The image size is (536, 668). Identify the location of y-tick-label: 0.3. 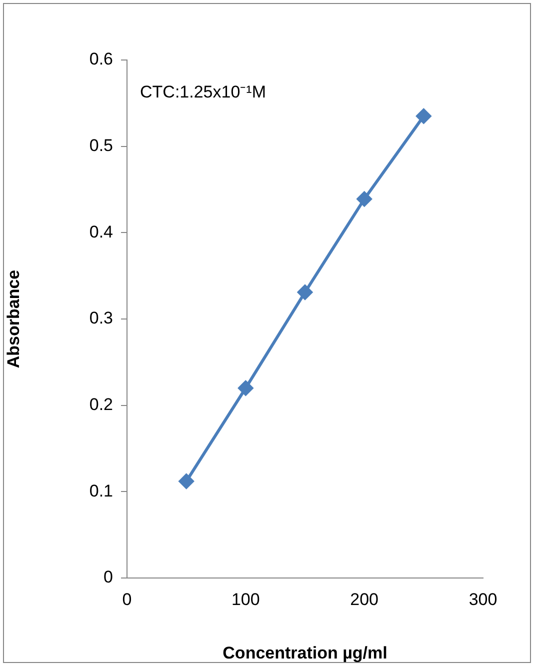
(101, 318).